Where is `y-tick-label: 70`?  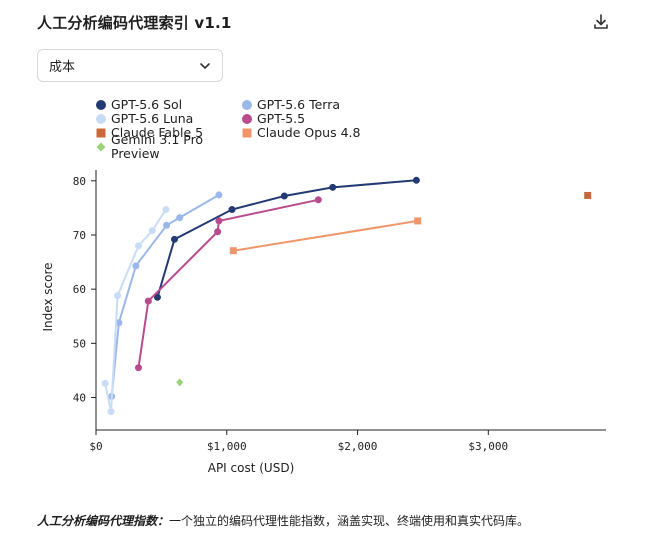
y-tick-label: 70 is located at coordinates (79, 235).